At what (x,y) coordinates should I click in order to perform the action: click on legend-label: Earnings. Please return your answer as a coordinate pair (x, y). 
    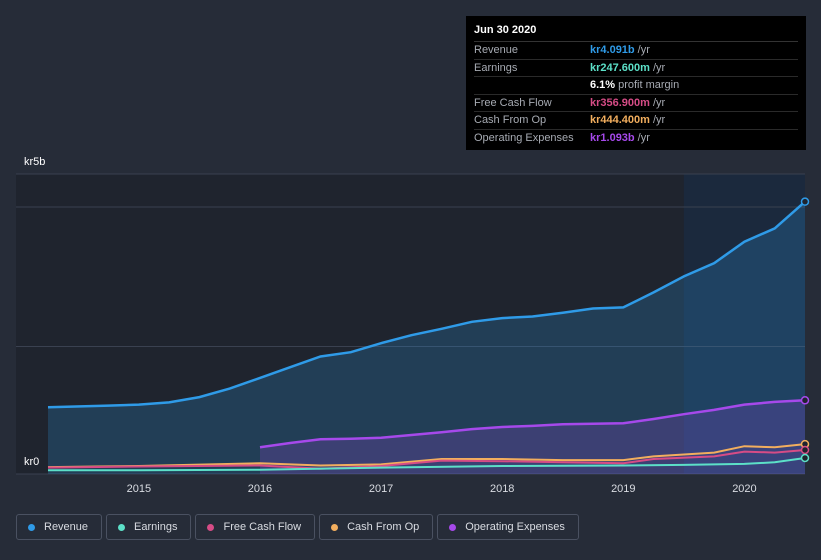
    Looking at the image, I should click on (156, 527).